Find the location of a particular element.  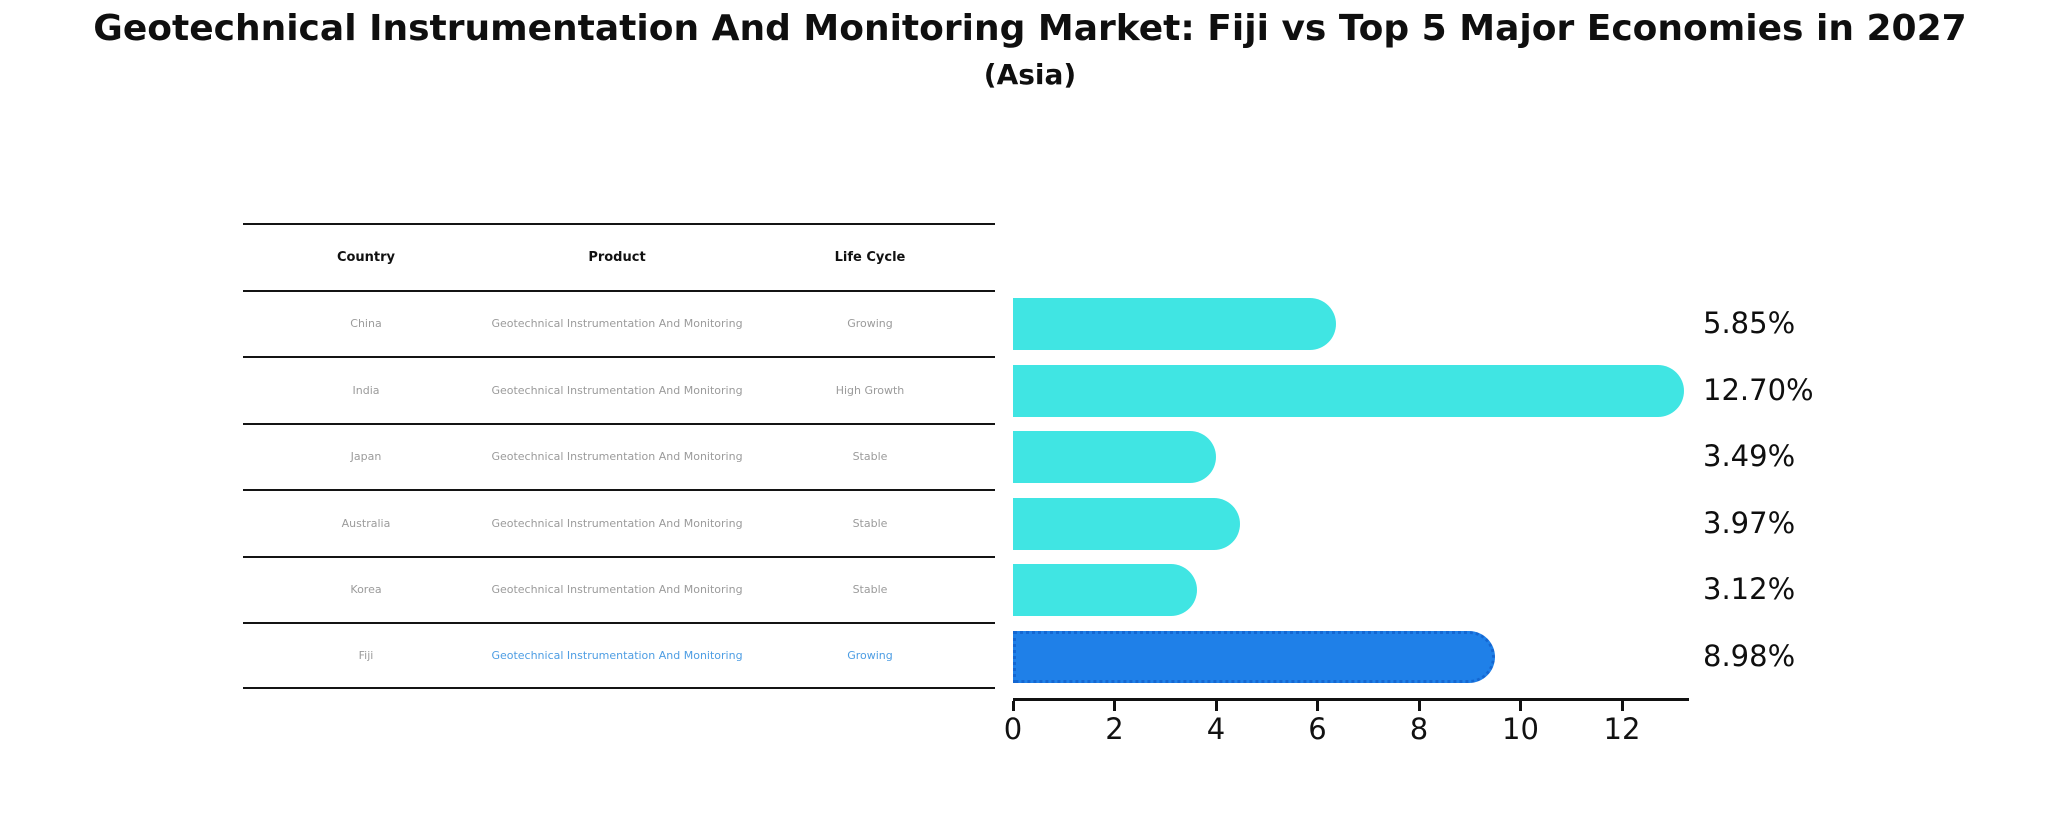

value-label-india: 12.70% is located at coordinates (1758, 389).